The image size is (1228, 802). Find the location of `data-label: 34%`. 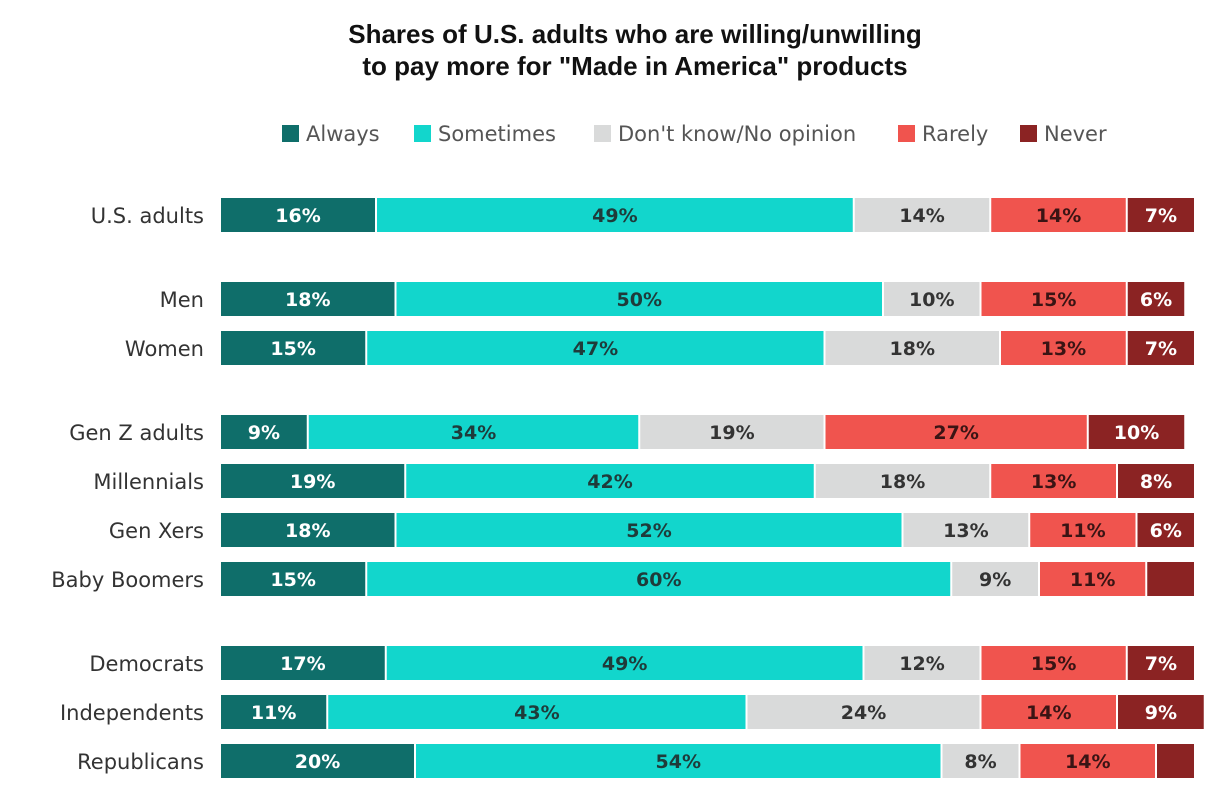

data-label: 34% is located at coordinates (473, 433).